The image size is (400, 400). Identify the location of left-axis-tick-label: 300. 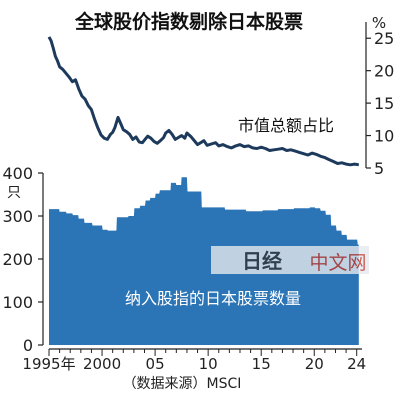
(17, 216).